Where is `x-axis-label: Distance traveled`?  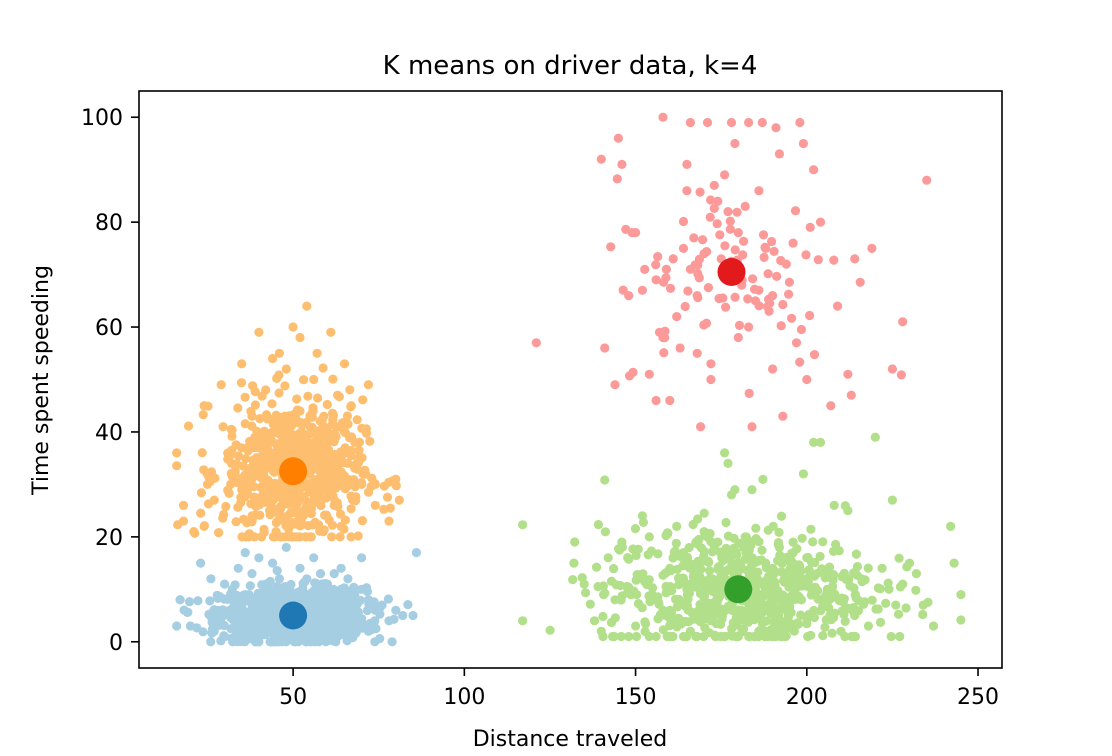
x-axis-label: Distance traveled is located at coordinates (570, 739).